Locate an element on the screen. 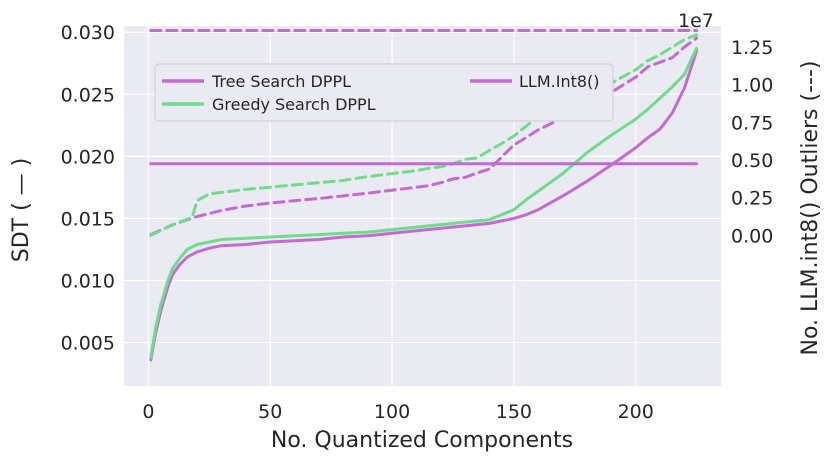 This screenshot has width=831, height=467. y-tick-label-right: 0.75 is located at coordinates (752, 123).